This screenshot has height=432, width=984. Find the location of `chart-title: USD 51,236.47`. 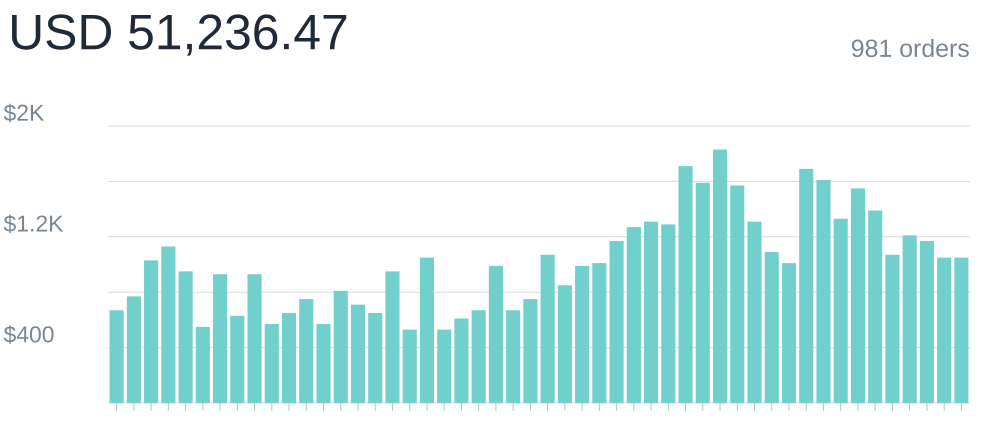

chart-title: USD 51,236.47 is located at coordinates (179, 35).